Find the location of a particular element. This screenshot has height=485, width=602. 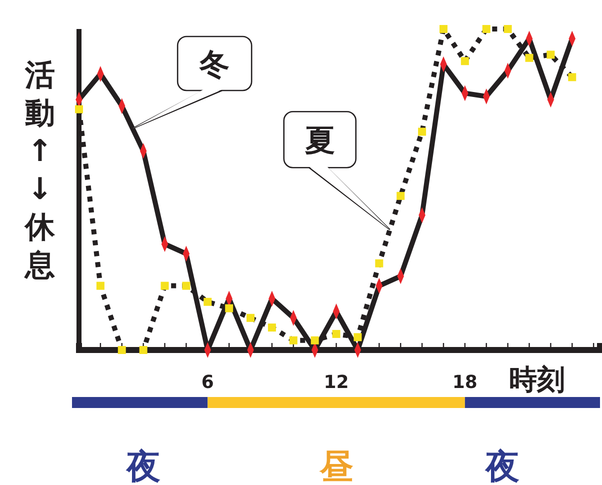

x-tick-label: 12 is located at coordinates (336, 382).